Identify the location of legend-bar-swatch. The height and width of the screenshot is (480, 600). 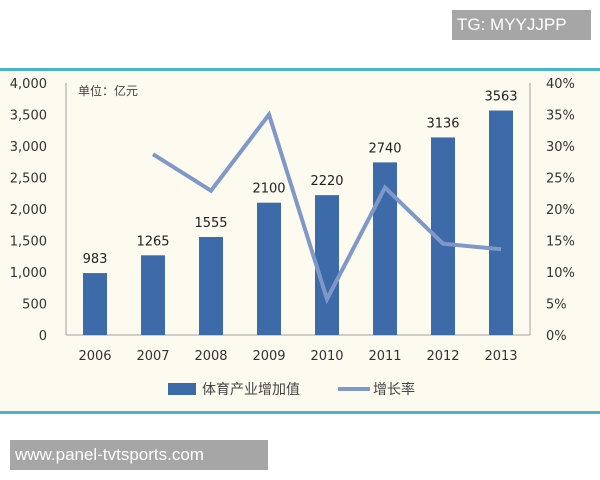
(182, 389).